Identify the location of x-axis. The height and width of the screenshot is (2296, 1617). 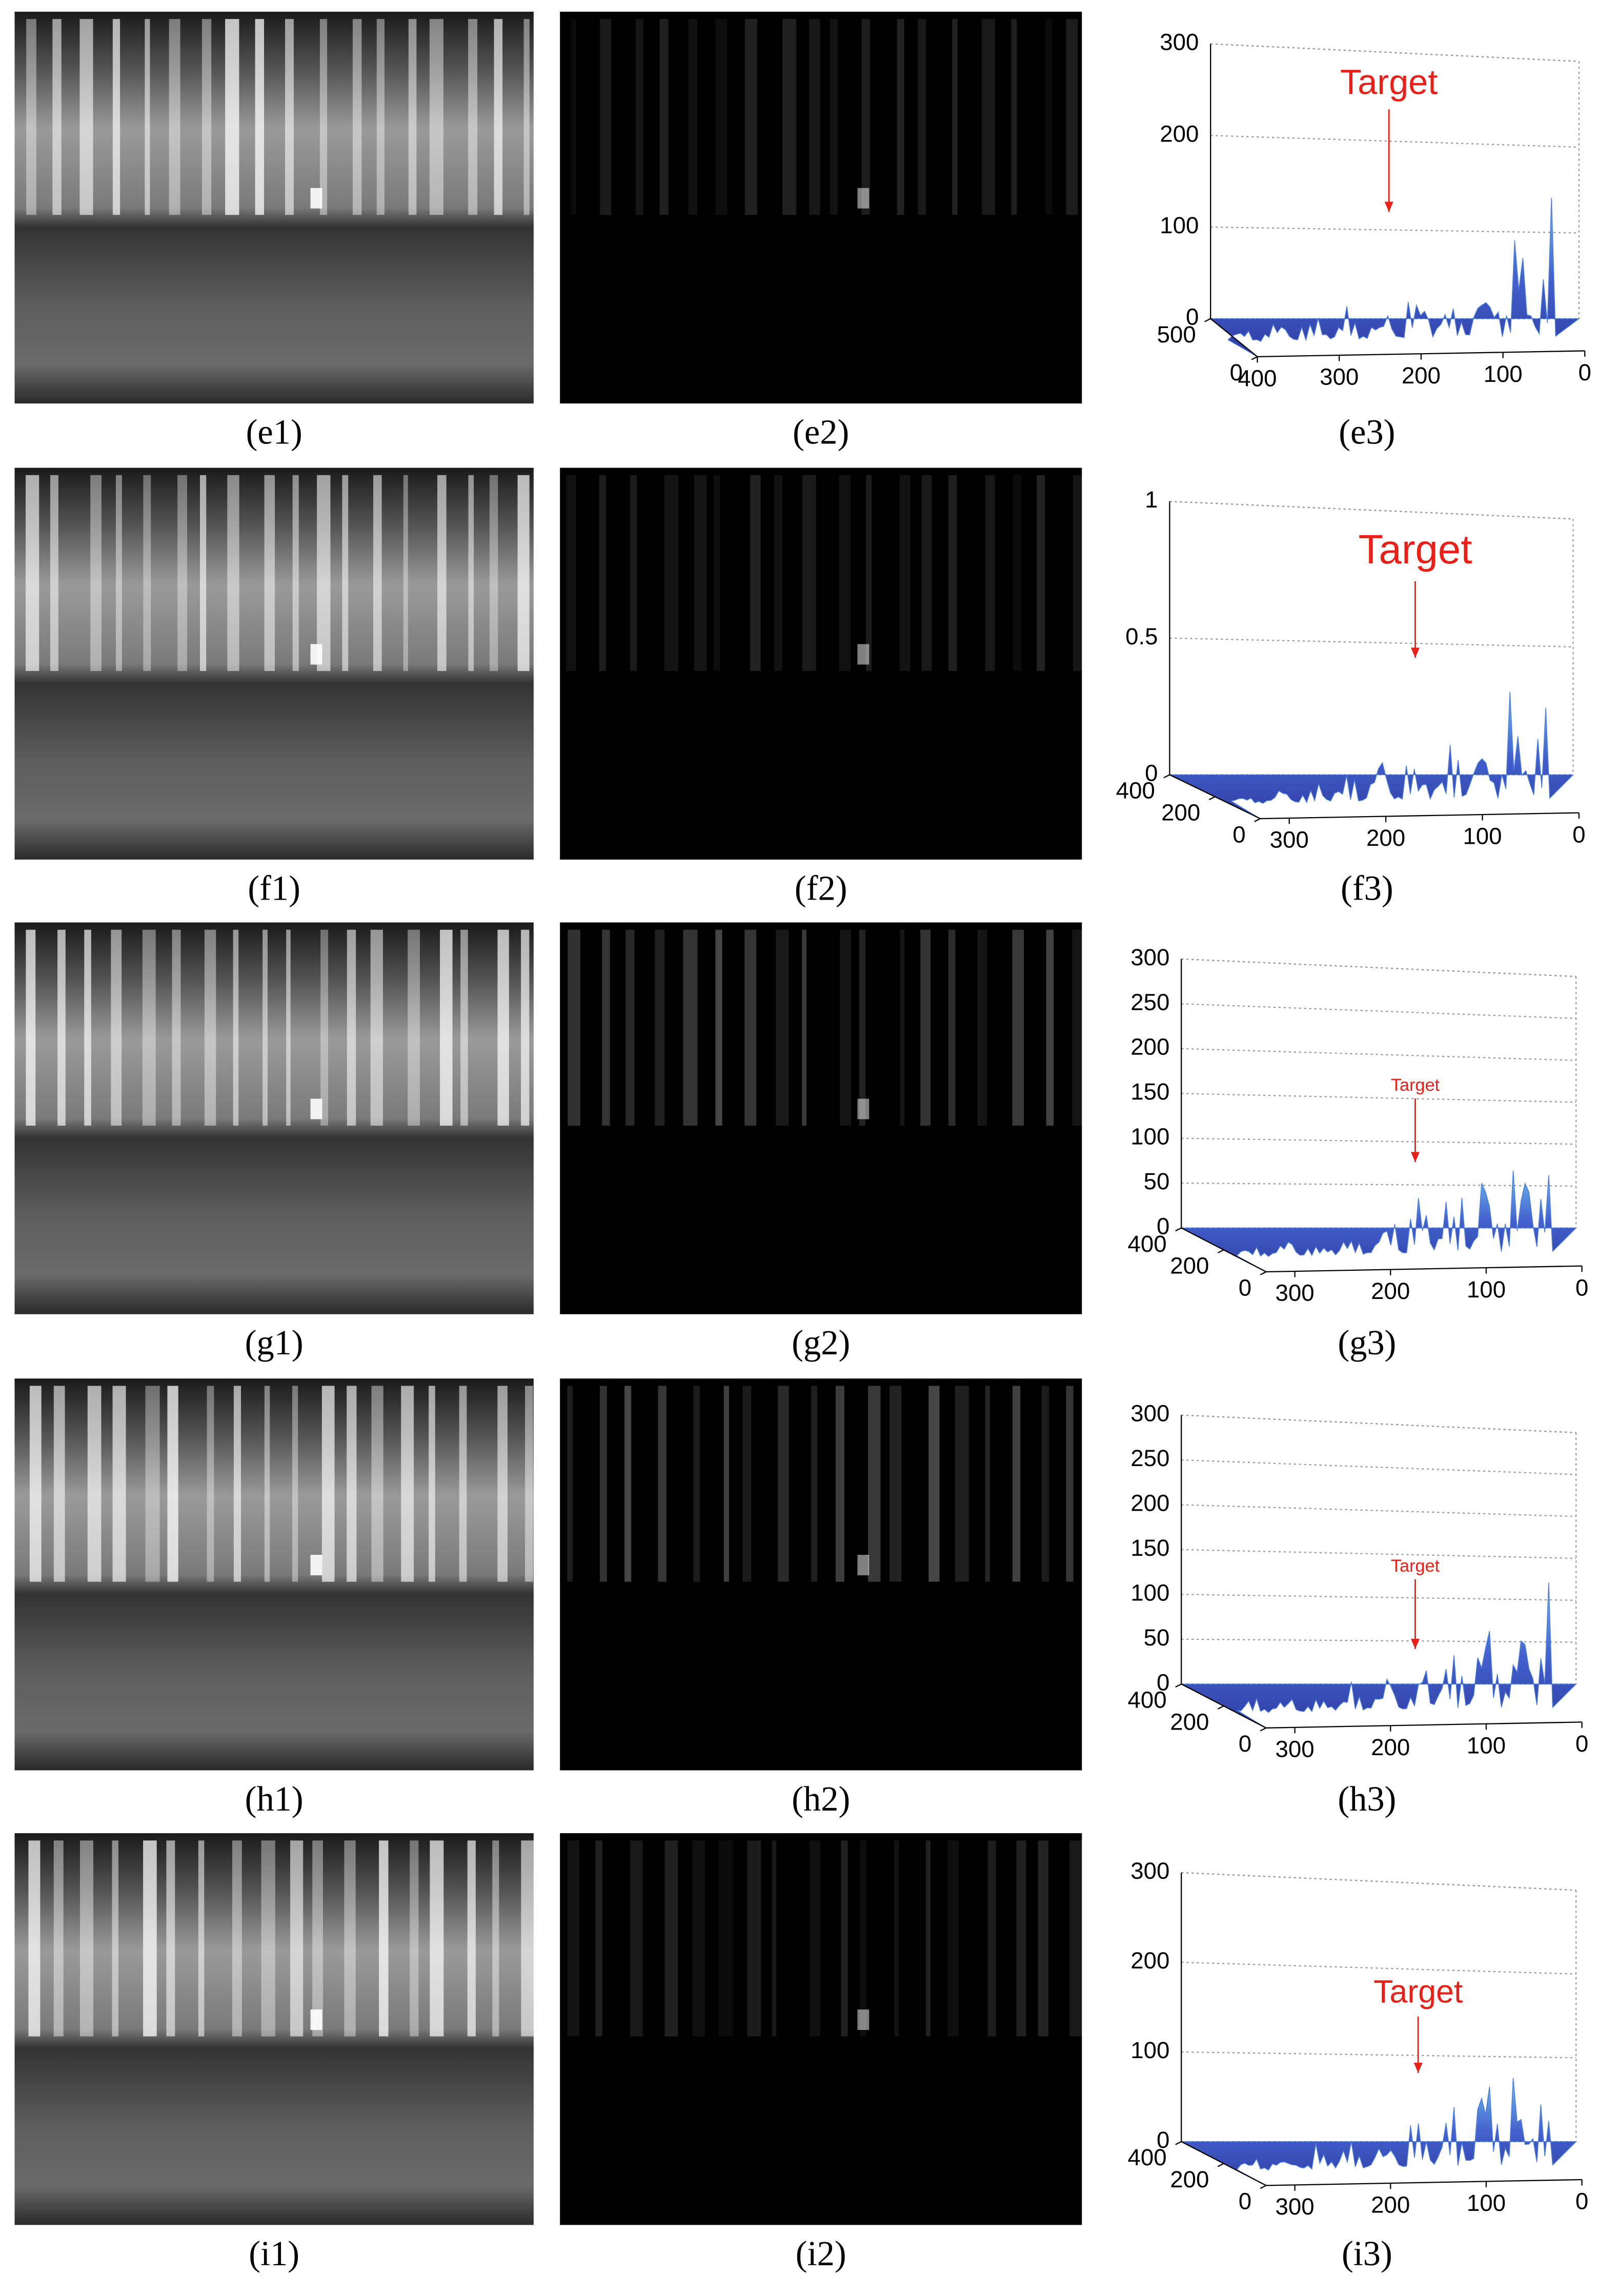
(1424, 2182).